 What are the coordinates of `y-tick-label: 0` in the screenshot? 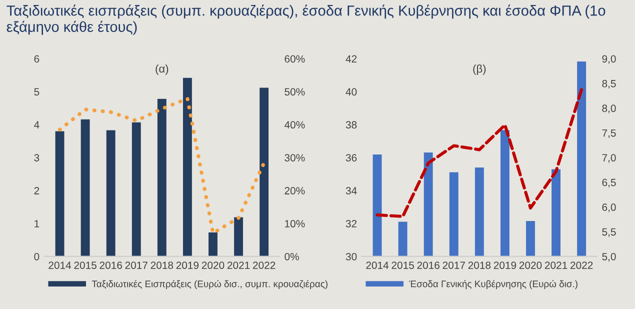 It's located at (37, 256).